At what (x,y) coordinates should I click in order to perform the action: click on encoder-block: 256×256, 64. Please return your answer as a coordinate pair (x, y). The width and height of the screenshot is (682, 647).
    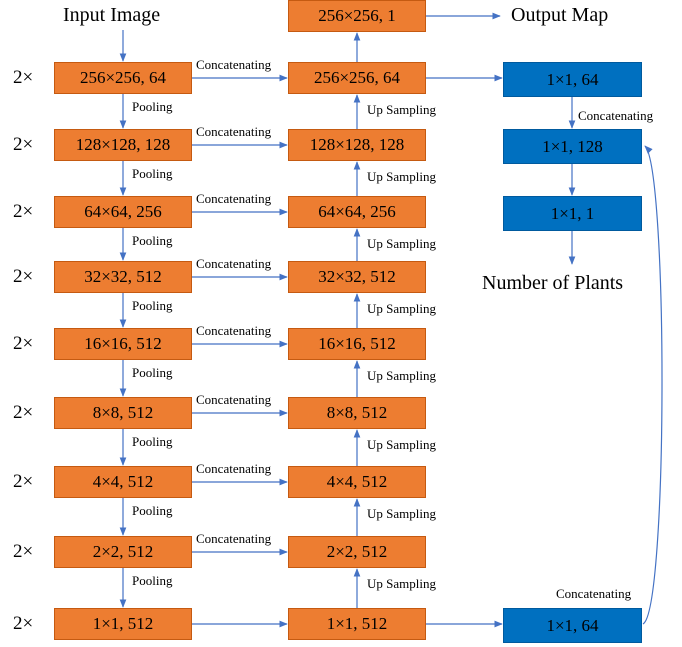
    Looking at the image, I should click on (123, 78).